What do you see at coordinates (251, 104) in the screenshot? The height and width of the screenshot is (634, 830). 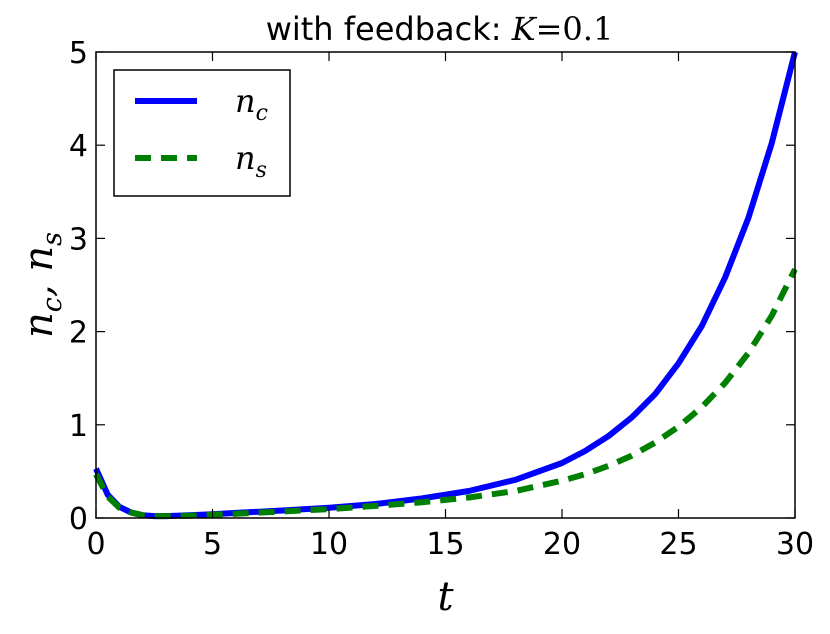 I see `legend-label-nc: nc` at bounding box center [251, 104].